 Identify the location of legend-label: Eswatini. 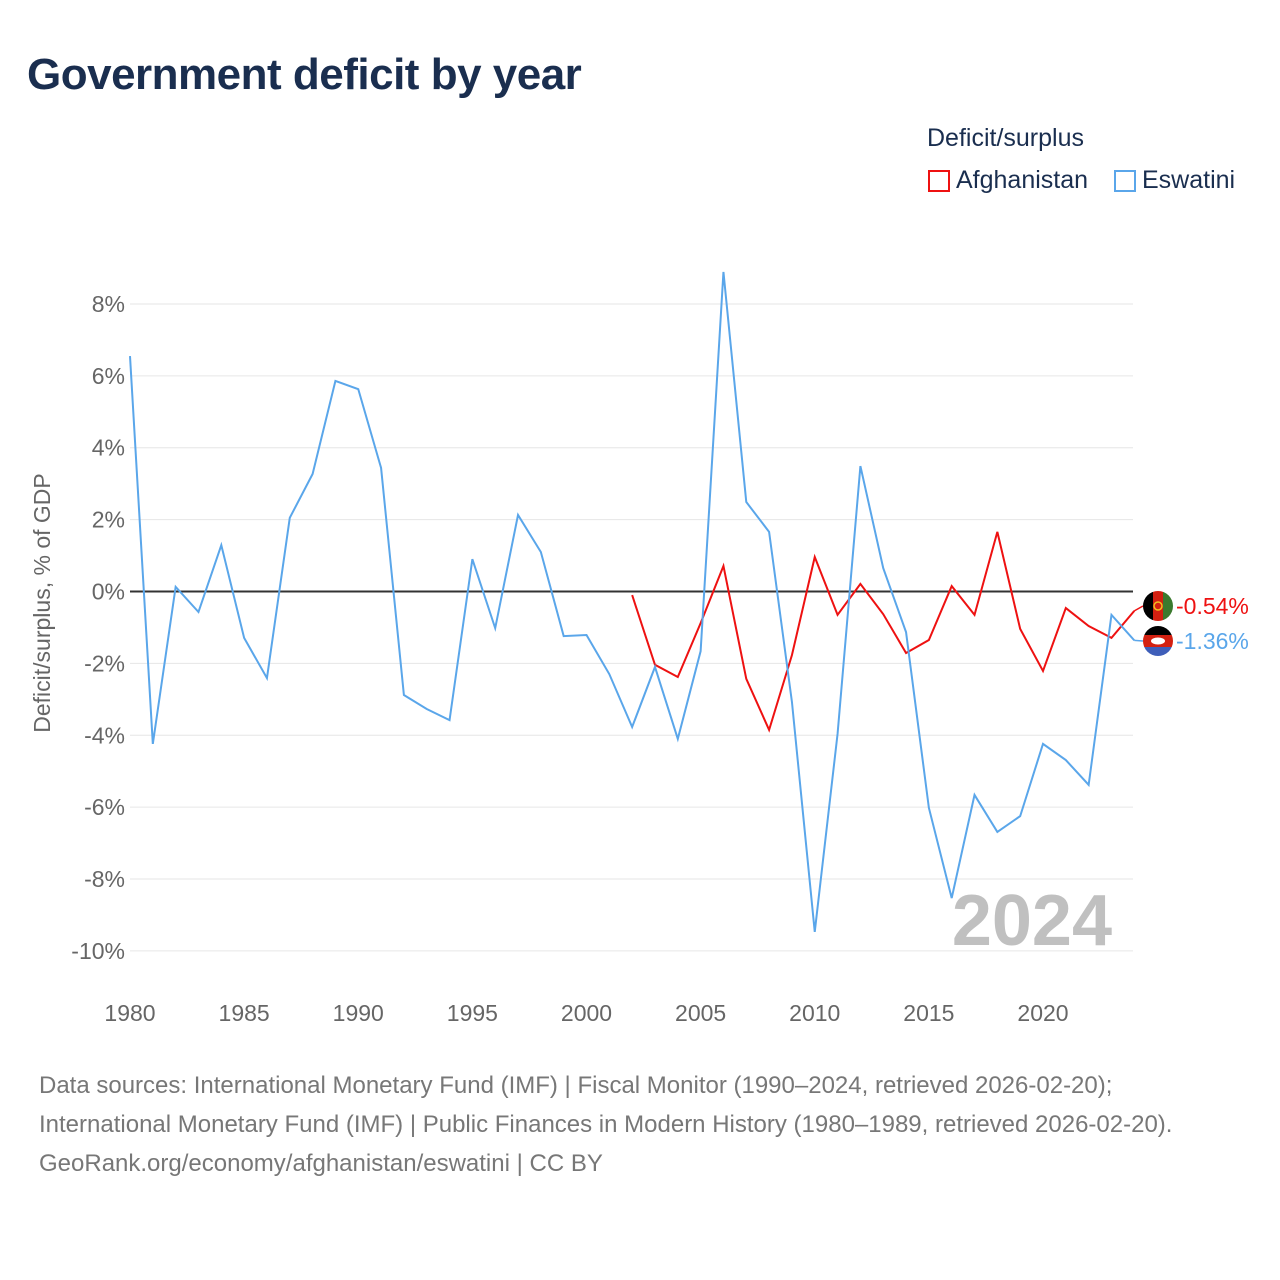
(1189, 180).